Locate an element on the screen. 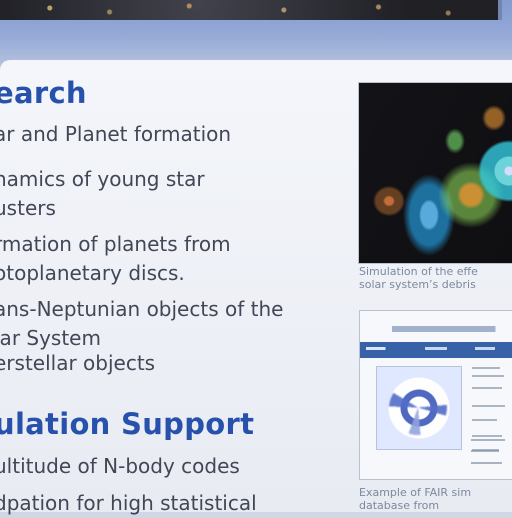 This screenshot has height=518, width=512. spiral-figure-icon is located at coordinates (418, 407).